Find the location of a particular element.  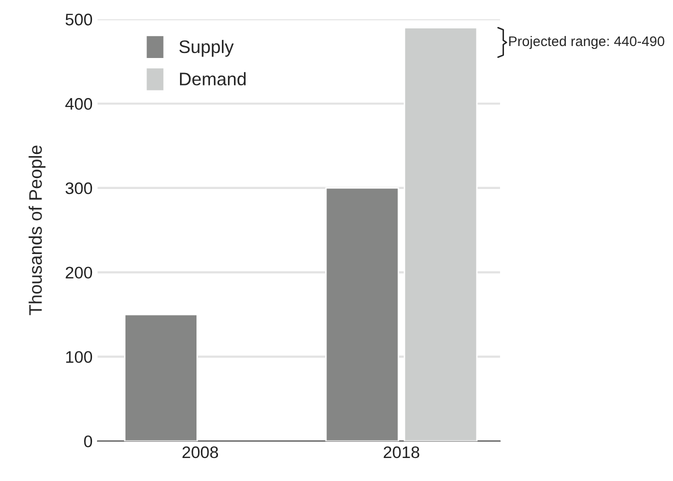

y-axis-title: Thousands of People is located at coordinates (37, 231).